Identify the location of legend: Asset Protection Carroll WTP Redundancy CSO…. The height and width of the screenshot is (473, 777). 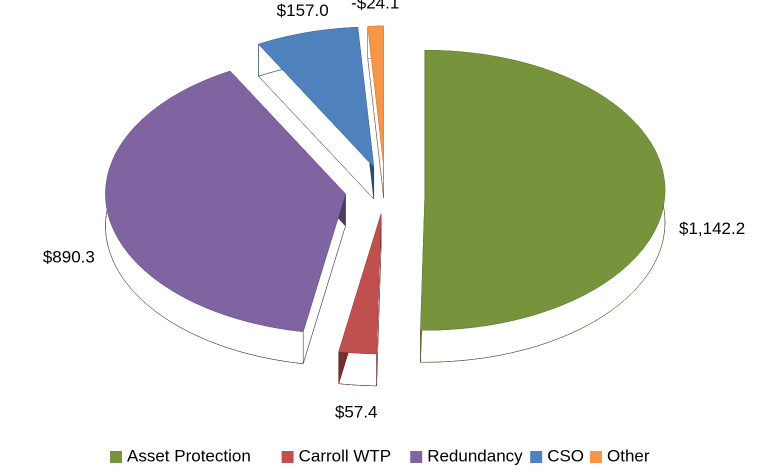
(380, 455).